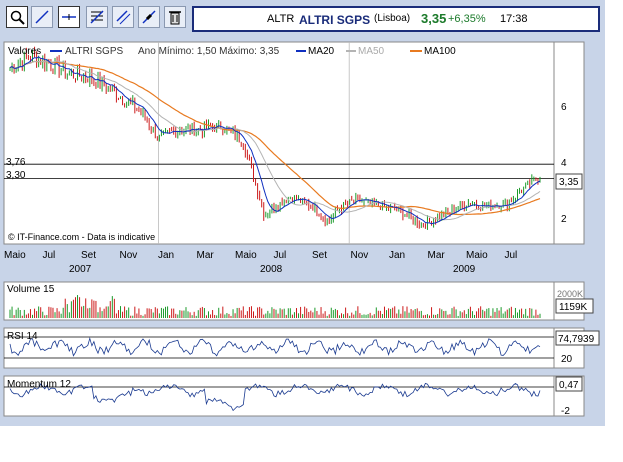 This screenshot has height=462, width=623. What do you see at coordinates (24, 51) in the screenshot?
I see `panel-label: Valores` at bounding box center [24, 51].